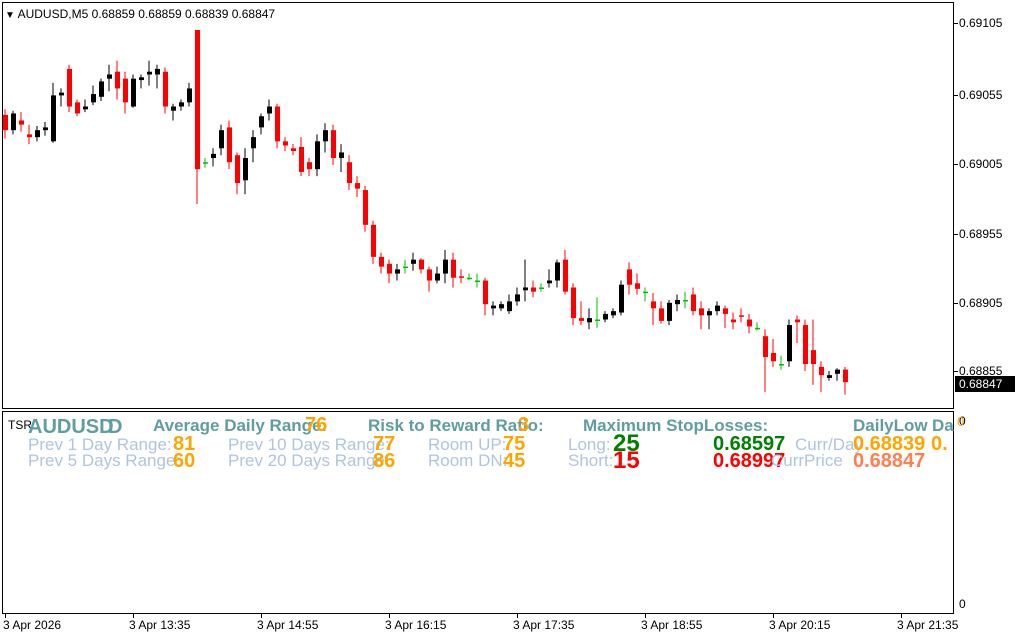  I want to click on room-dn-value: 45, so click(514, 461).